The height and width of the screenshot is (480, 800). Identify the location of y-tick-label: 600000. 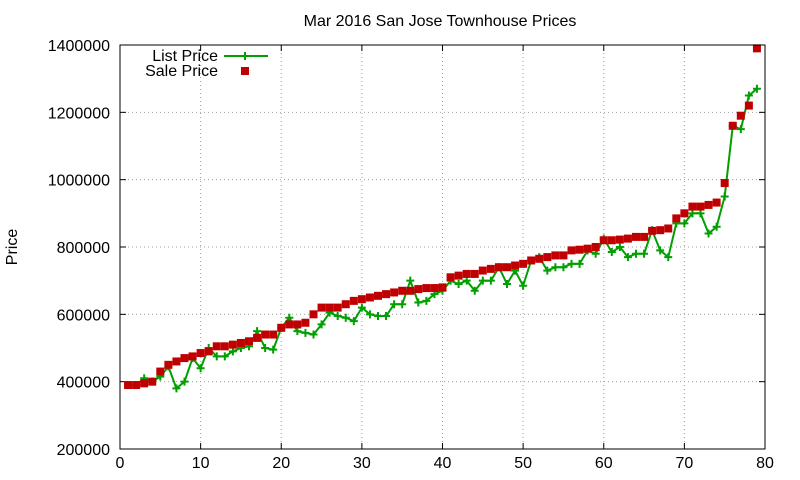
(83, 315).